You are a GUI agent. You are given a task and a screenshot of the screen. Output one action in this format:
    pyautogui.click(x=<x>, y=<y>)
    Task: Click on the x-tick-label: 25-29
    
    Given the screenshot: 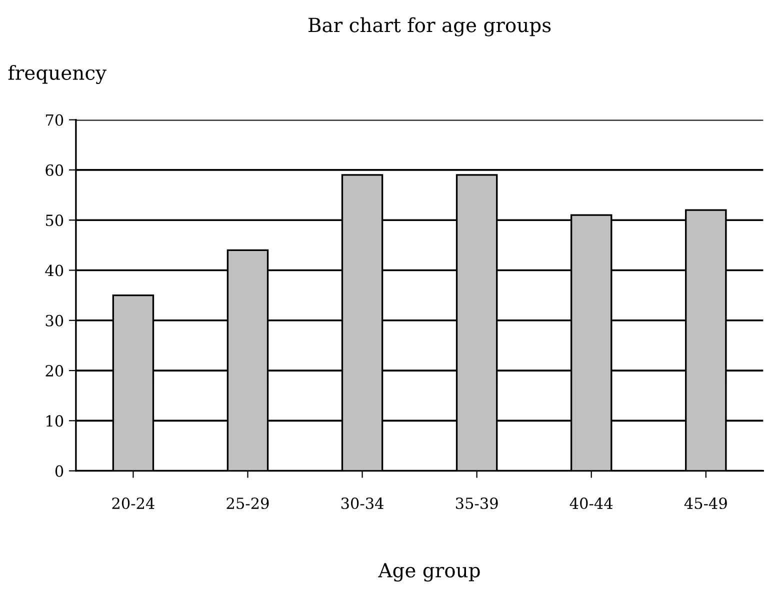 What is the action you would take?
    pyautogui.click(x=247, y=504)
    